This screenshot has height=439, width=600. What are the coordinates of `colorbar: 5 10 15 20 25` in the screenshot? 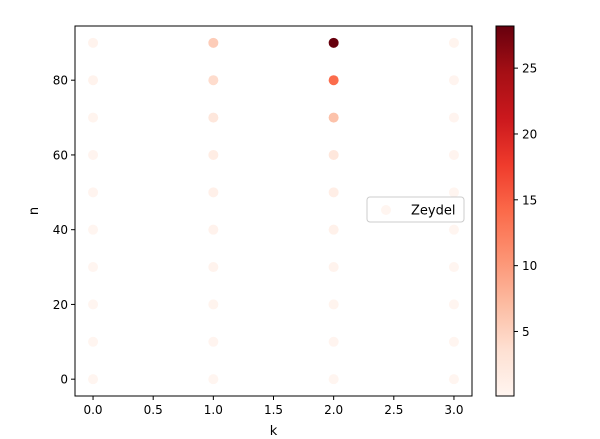 It's located at (516, 211).